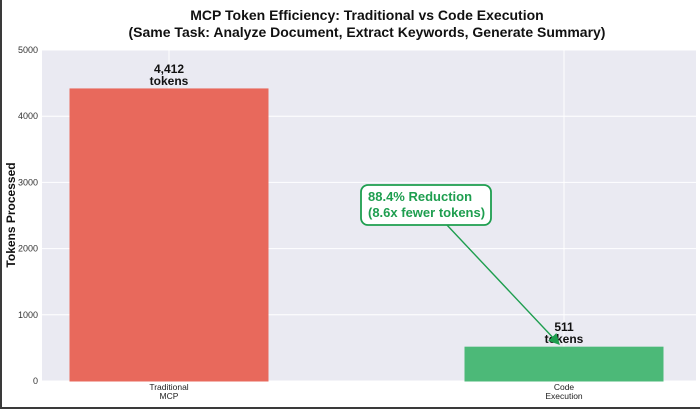 This screenshot has height=409, width=700. I want to click on y-tick-label: 2000, so click(28, 249).